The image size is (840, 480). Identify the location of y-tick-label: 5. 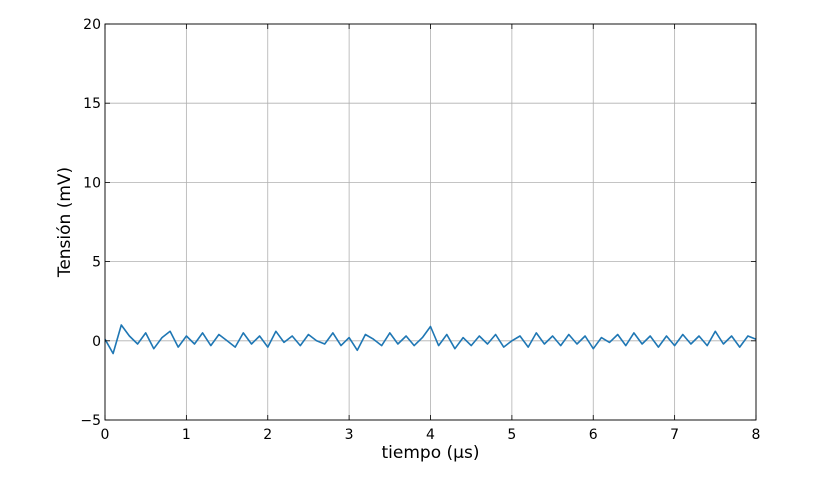
(96, 263).